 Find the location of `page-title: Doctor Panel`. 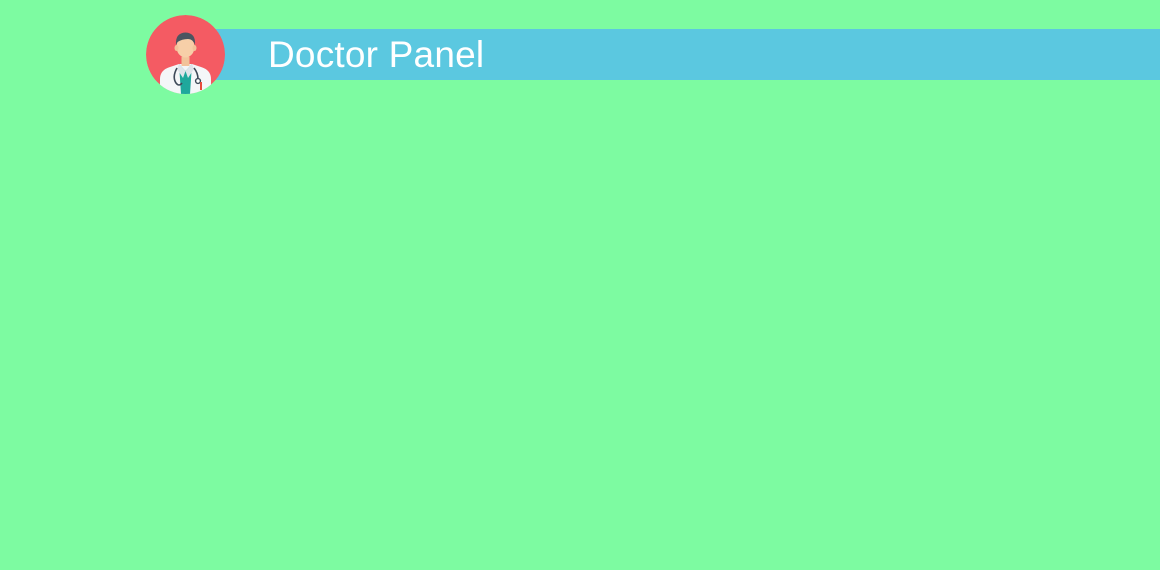

page-title: Doctor Panel is located at coordinates (376, 54).